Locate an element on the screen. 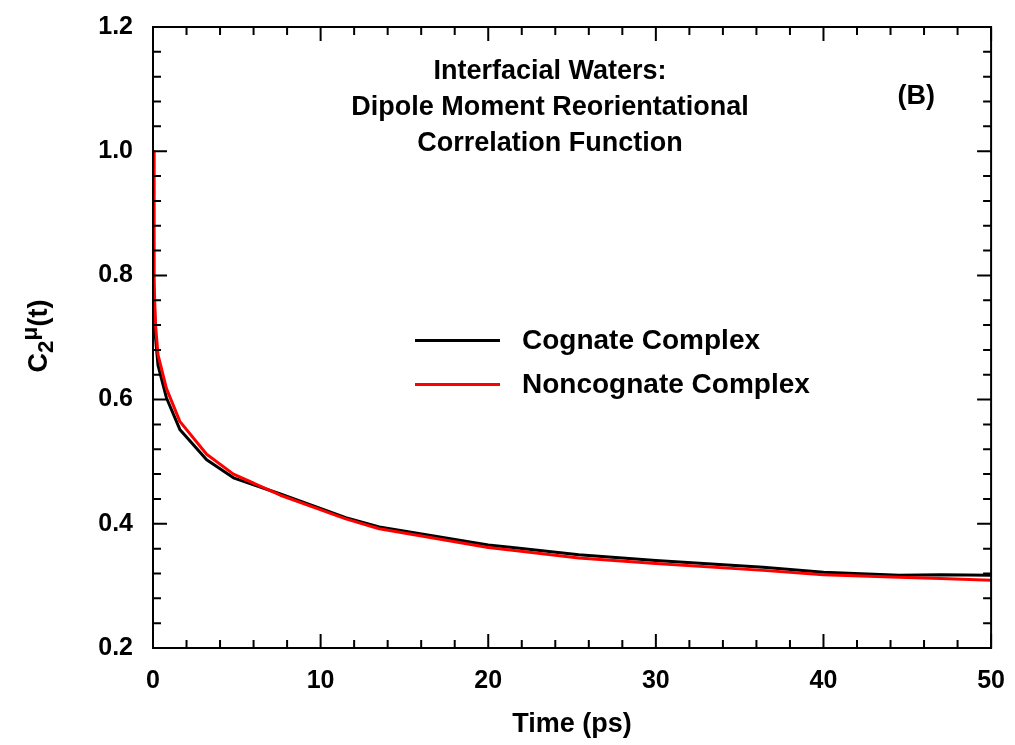 This screenshot has width=1015, height=745. x-axis-title: Time (ps) is located at coordinates (572, 723).